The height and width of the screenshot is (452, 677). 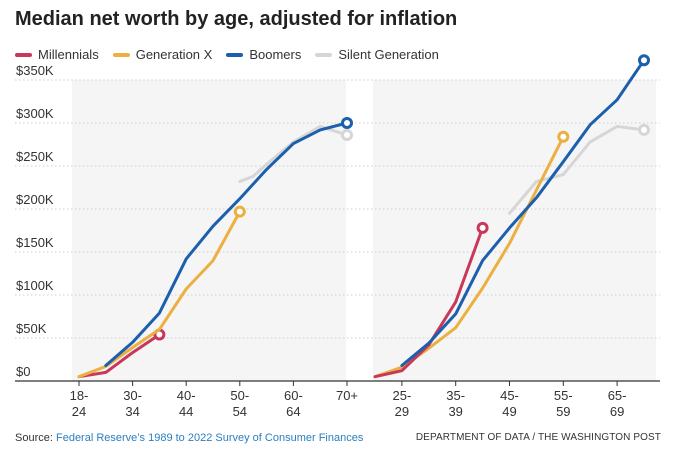 What do you see at coordinates (121, 54) in the screenshot?
I see `legend-swatch-generation-x` at bounding box center [121, 54].